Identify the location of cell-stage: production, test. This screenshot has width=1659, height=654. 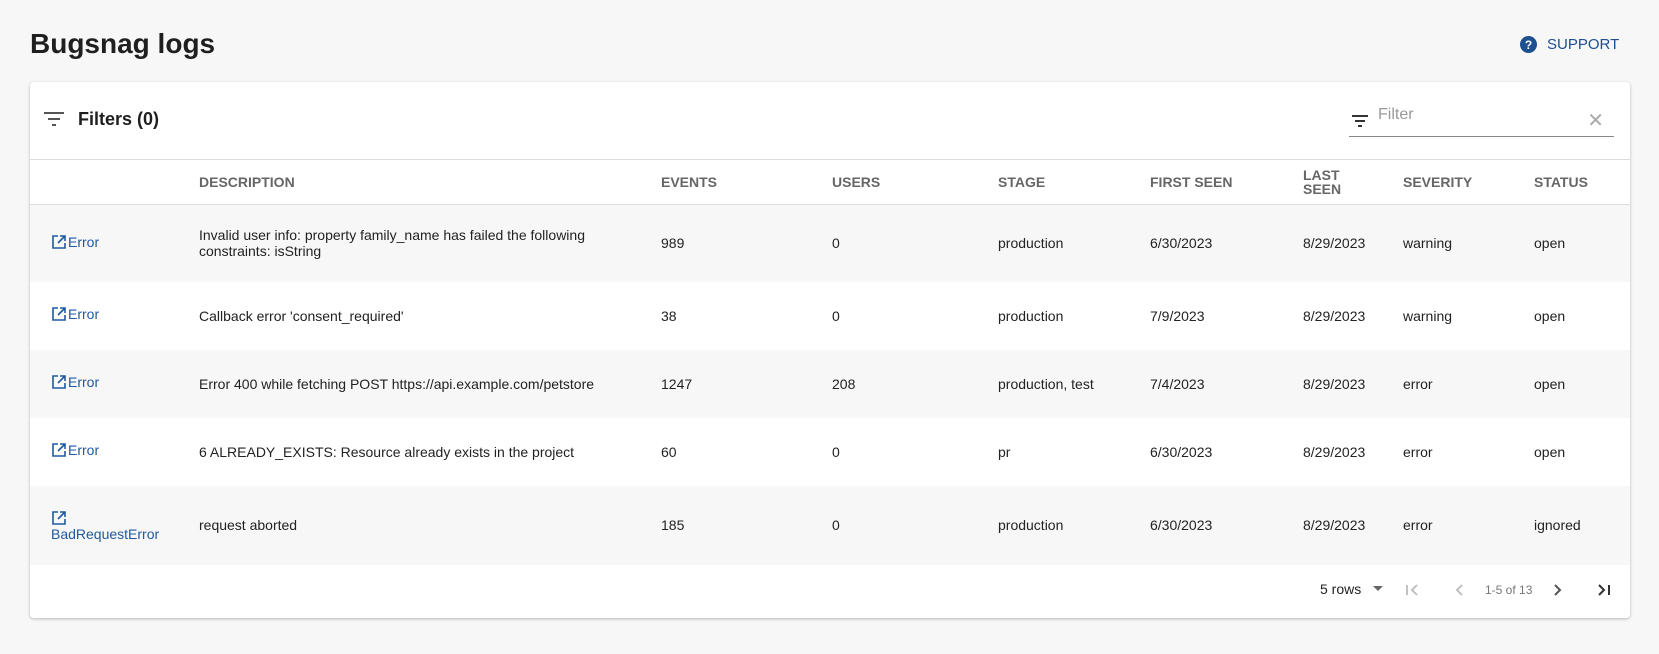
(1046, 383).